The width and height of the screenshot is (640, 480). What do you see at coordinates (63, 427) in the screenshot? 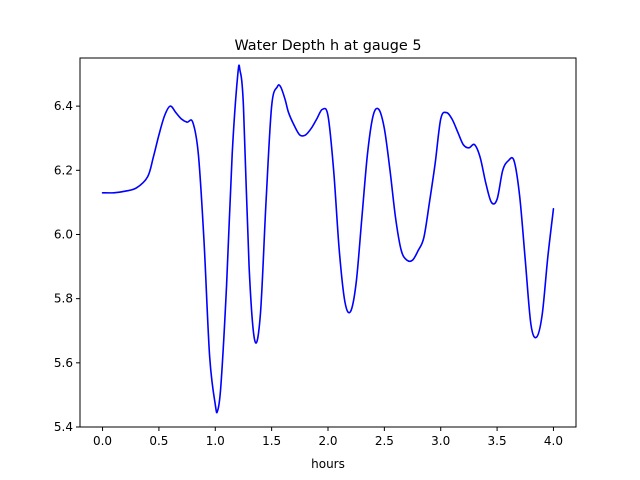
I see `y-tick-label: 5.4` at bounding box center [63, 427].